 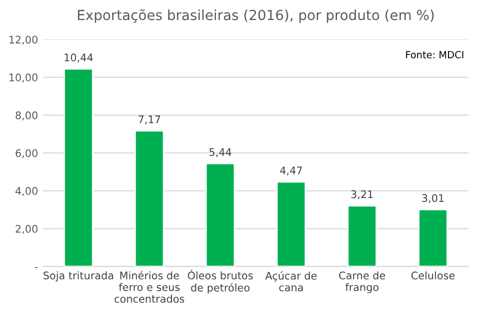 What do you see at coordinates (362, 195) in the screenshot?
I see `data-label: 3,21` at bounding box center [362, 195].